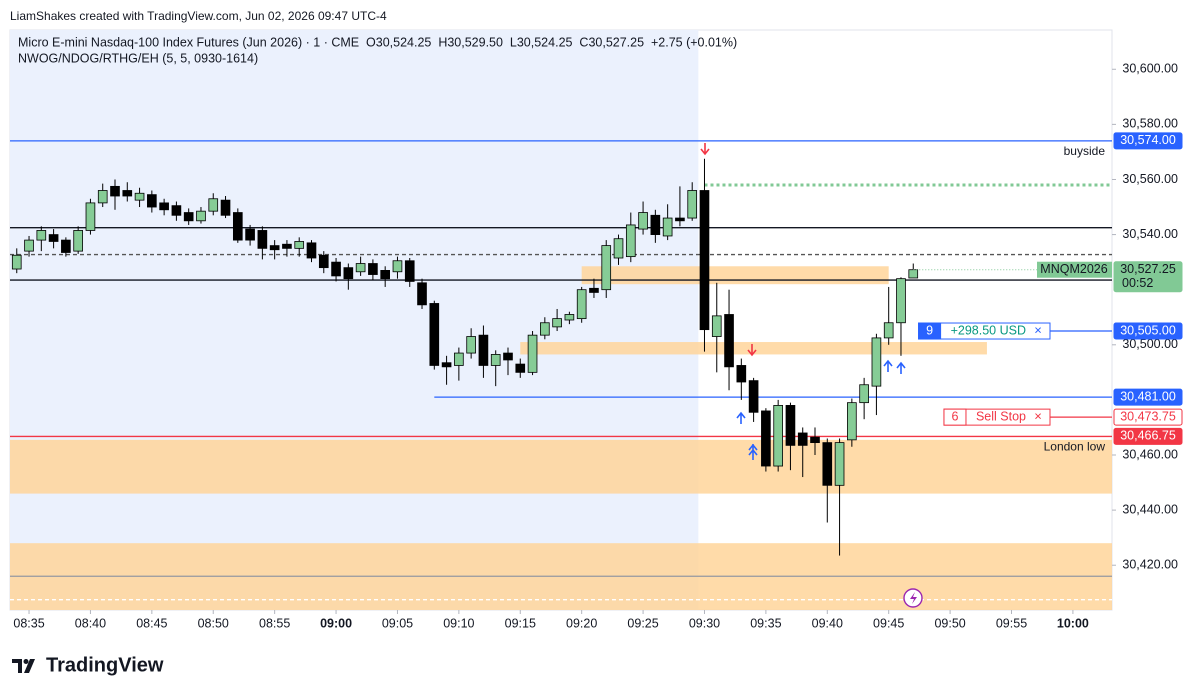 This screenshot has height=695, width=1199. I want to click on x-tick-label: 09:45, so click(888, 623).